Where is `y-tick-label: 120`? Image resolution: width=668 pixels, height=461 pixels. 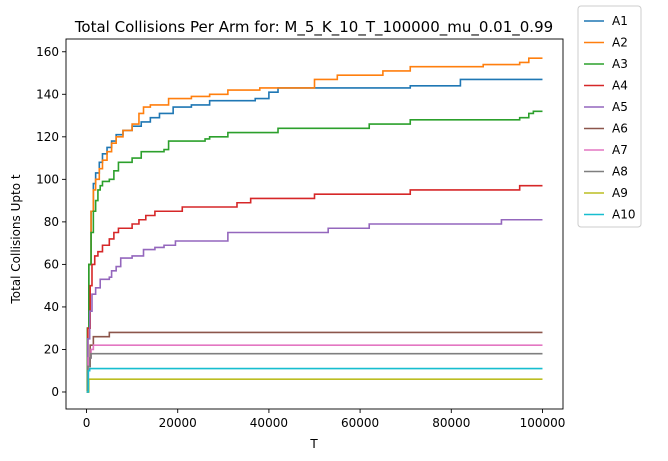 y-tick-label: 120 is located at coordinates (47, 137).